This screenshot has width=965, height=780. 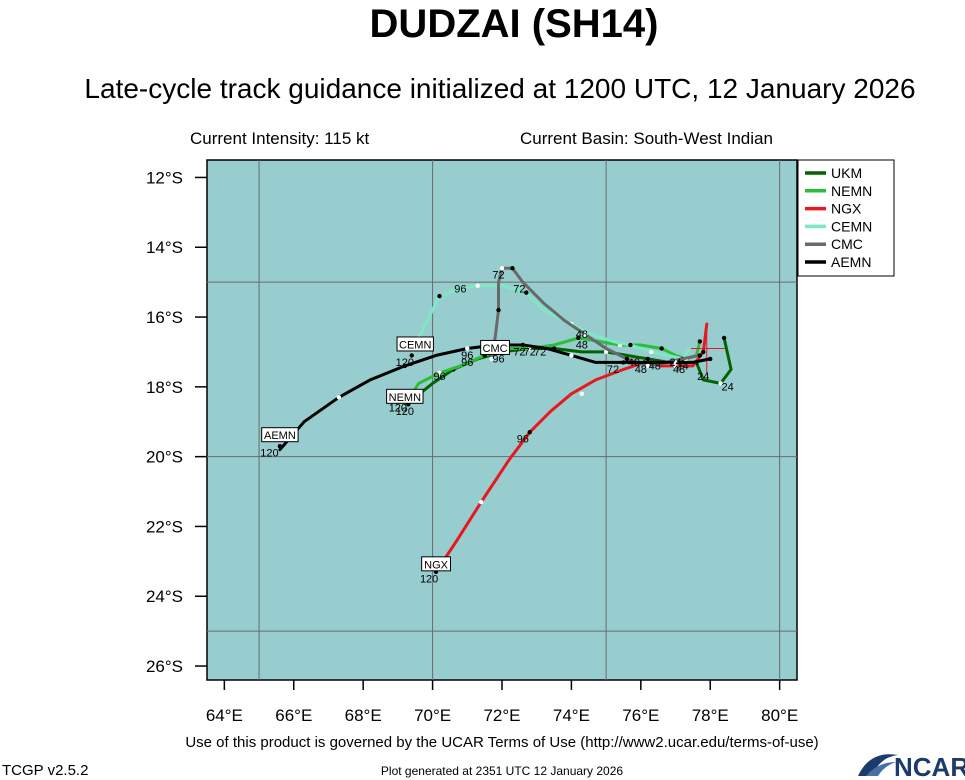 What do you see at coordinates (405, 412) in the screenshot?
I see `forecast-hour-label-ukm: 120` at bounding box center [405, 412].